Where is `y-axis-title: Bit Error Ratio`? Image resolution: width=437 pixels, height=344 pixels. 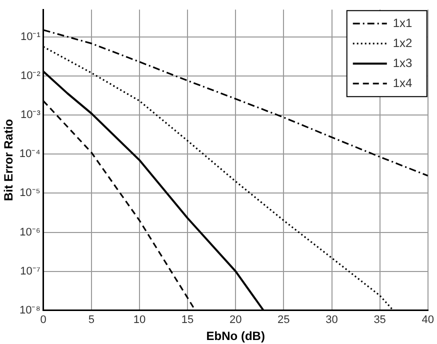 y-axis-title: Bit Error Ratio is located at coordinates (9, 160).